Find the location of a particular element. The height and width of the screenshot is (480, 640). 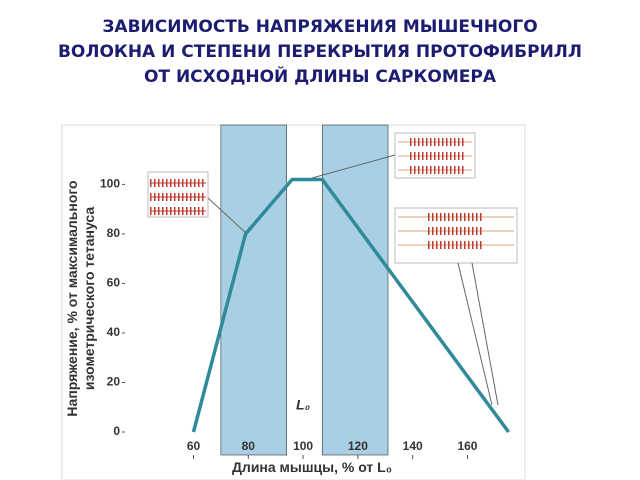

y-tick-label: 40 is located at coordinates (114, 332).